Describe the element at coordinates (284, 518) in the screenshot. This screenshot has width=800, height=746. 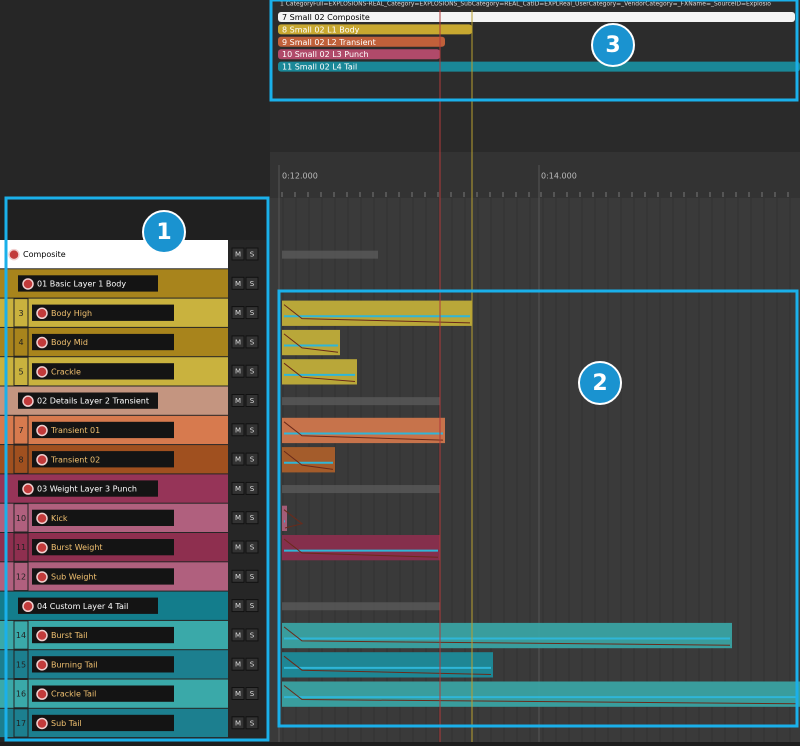
I see `audio-clip` at that location.